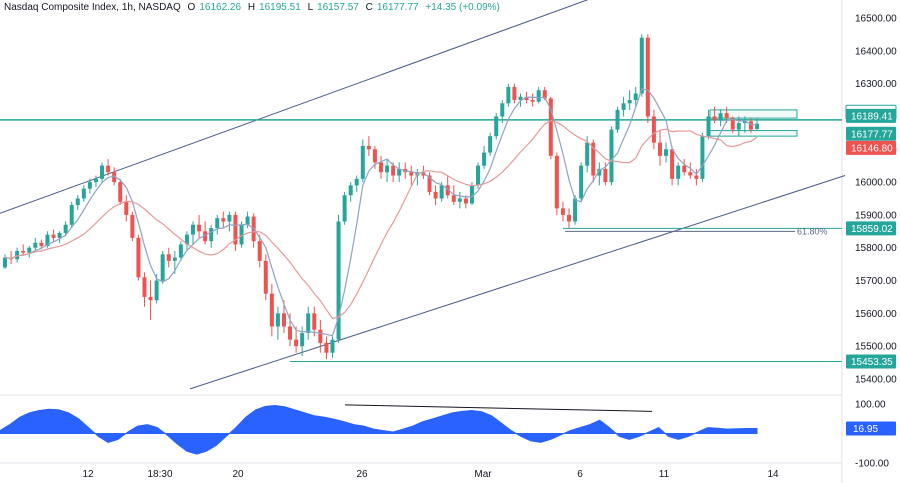 The height and width of the screenshot is (483, 900). What do you see at coordinates (753, 114) in the screenshot?
I see `zone-upper-box` at bounding box center [753, 114].